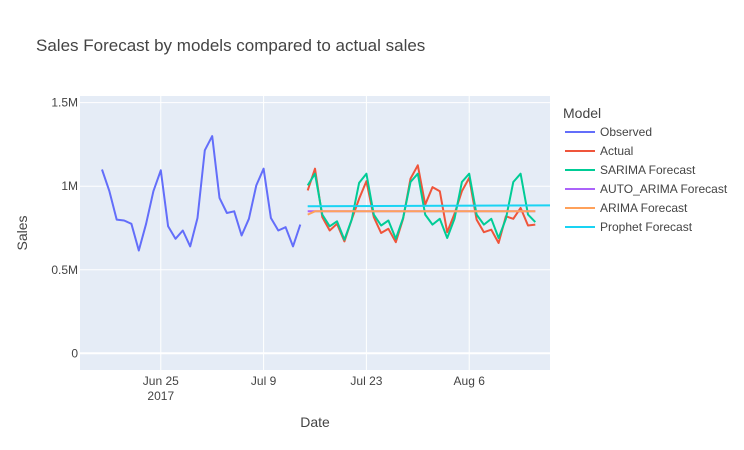  Describe the element at coordinates (470, 381) in the screenshot. I see `x-tick-label: Aug 6` at that location.